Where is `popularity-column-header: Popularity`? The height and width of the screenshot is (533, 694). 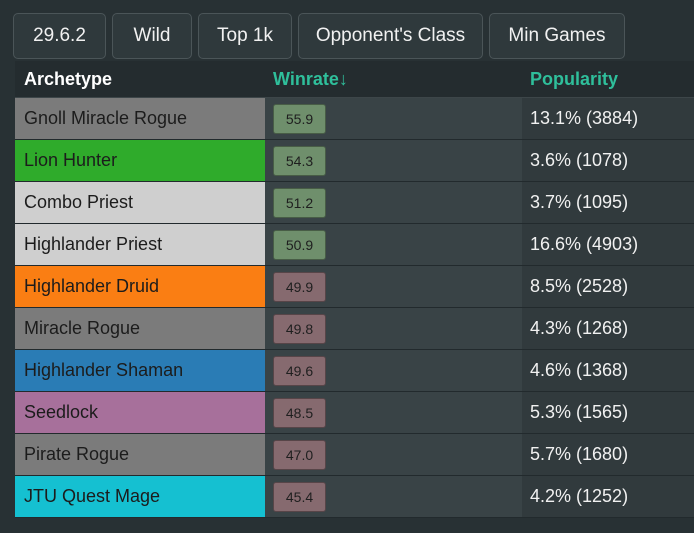
popularity-column-header: Popularity is located at coordinates (574, 78).